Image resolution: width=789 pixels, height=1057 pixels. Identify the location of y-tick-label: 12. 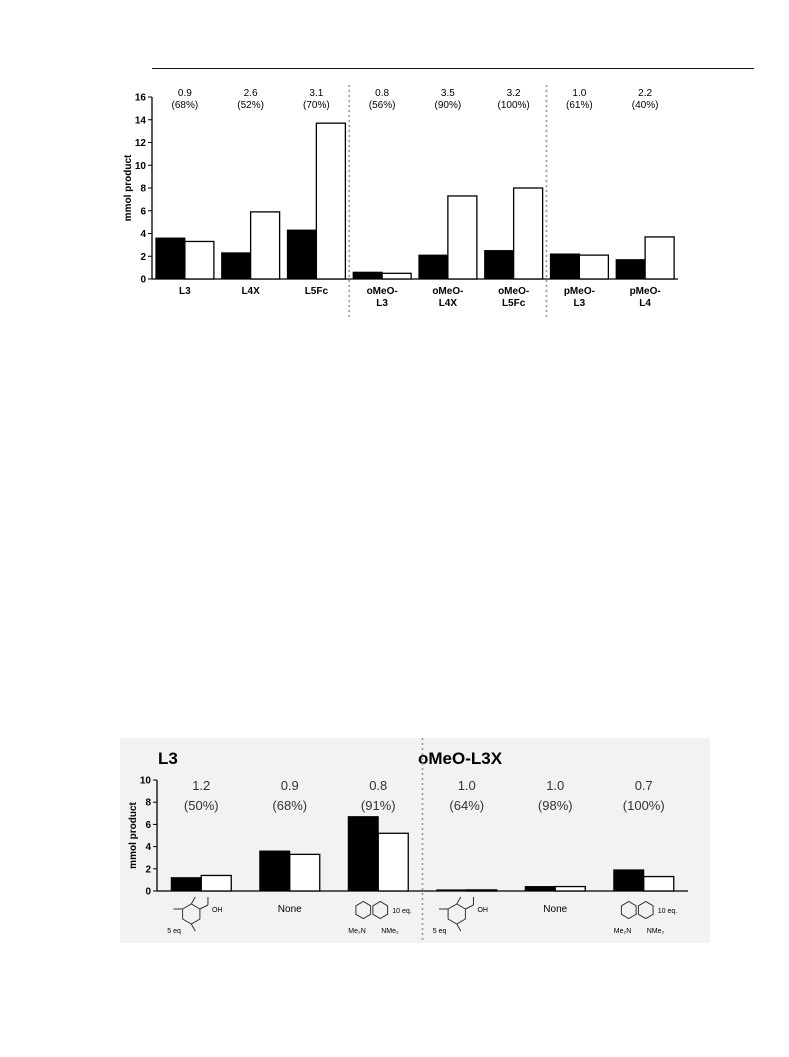
(141, 143).